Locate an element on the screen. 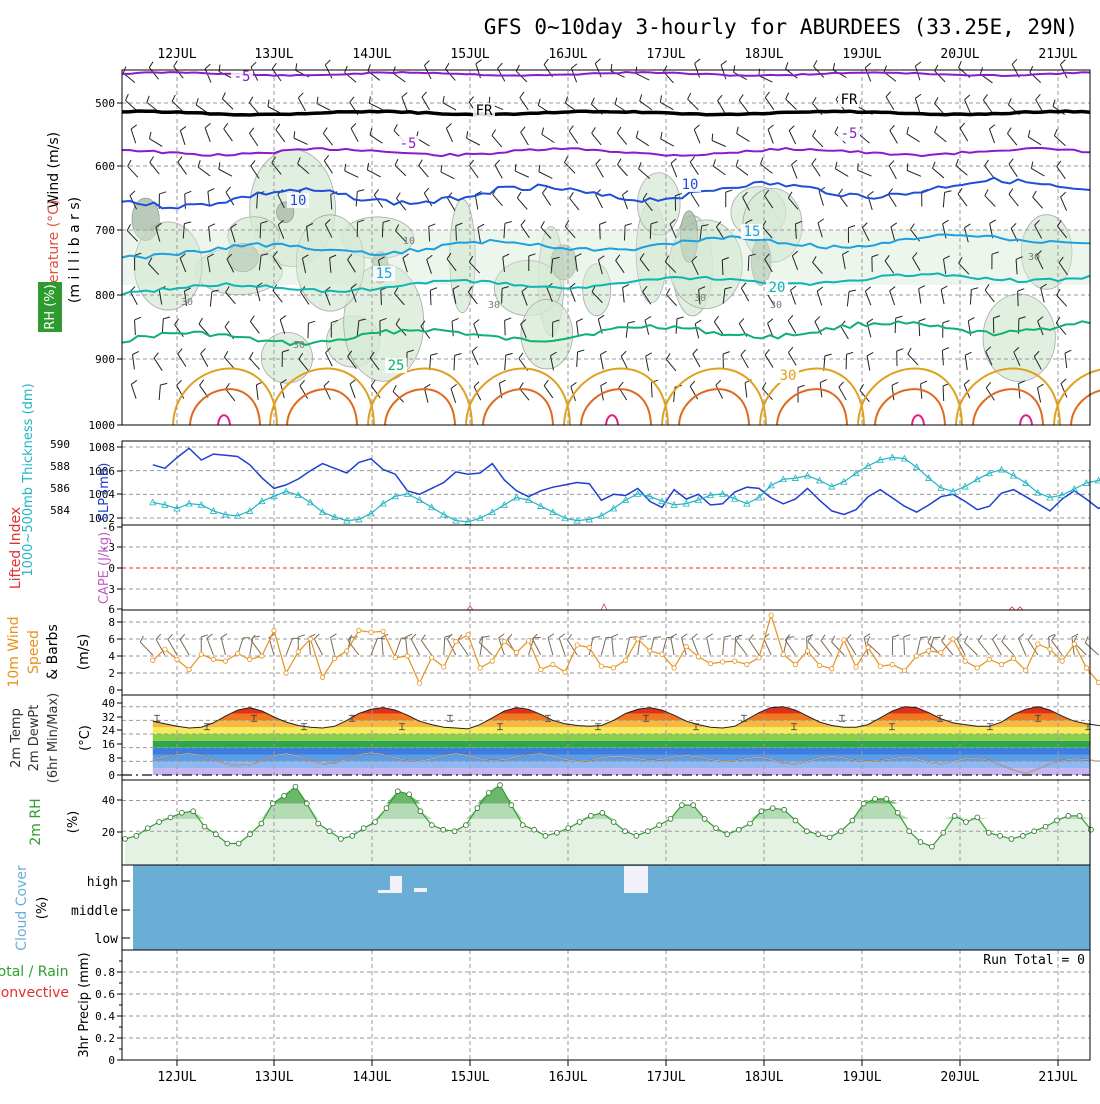  label-convective: Convective is located at coordinates (34, 993).